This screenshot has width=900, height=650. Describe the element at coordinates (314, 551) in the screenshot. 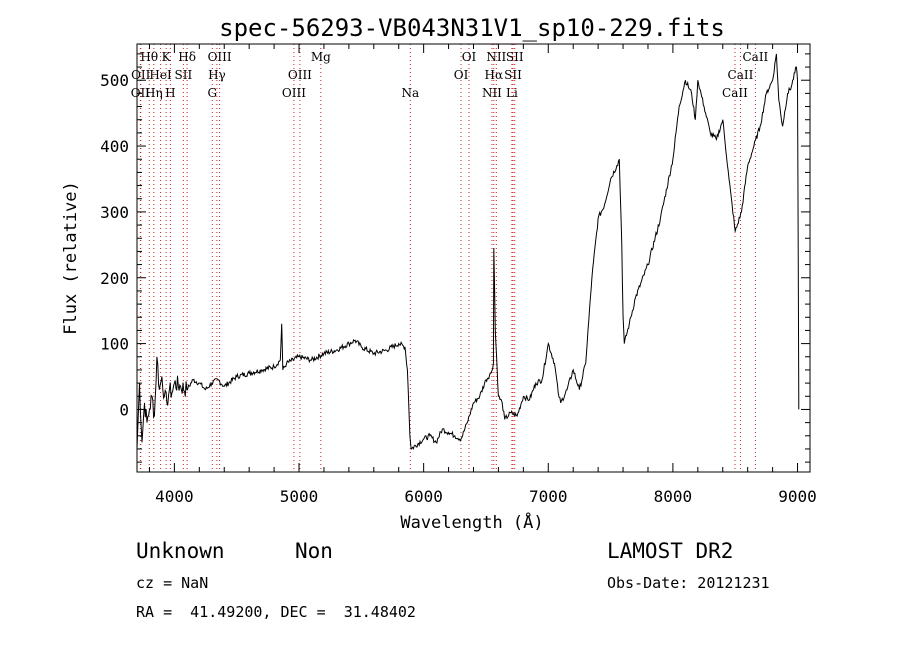

I see `subclass-label: Non` at that location.